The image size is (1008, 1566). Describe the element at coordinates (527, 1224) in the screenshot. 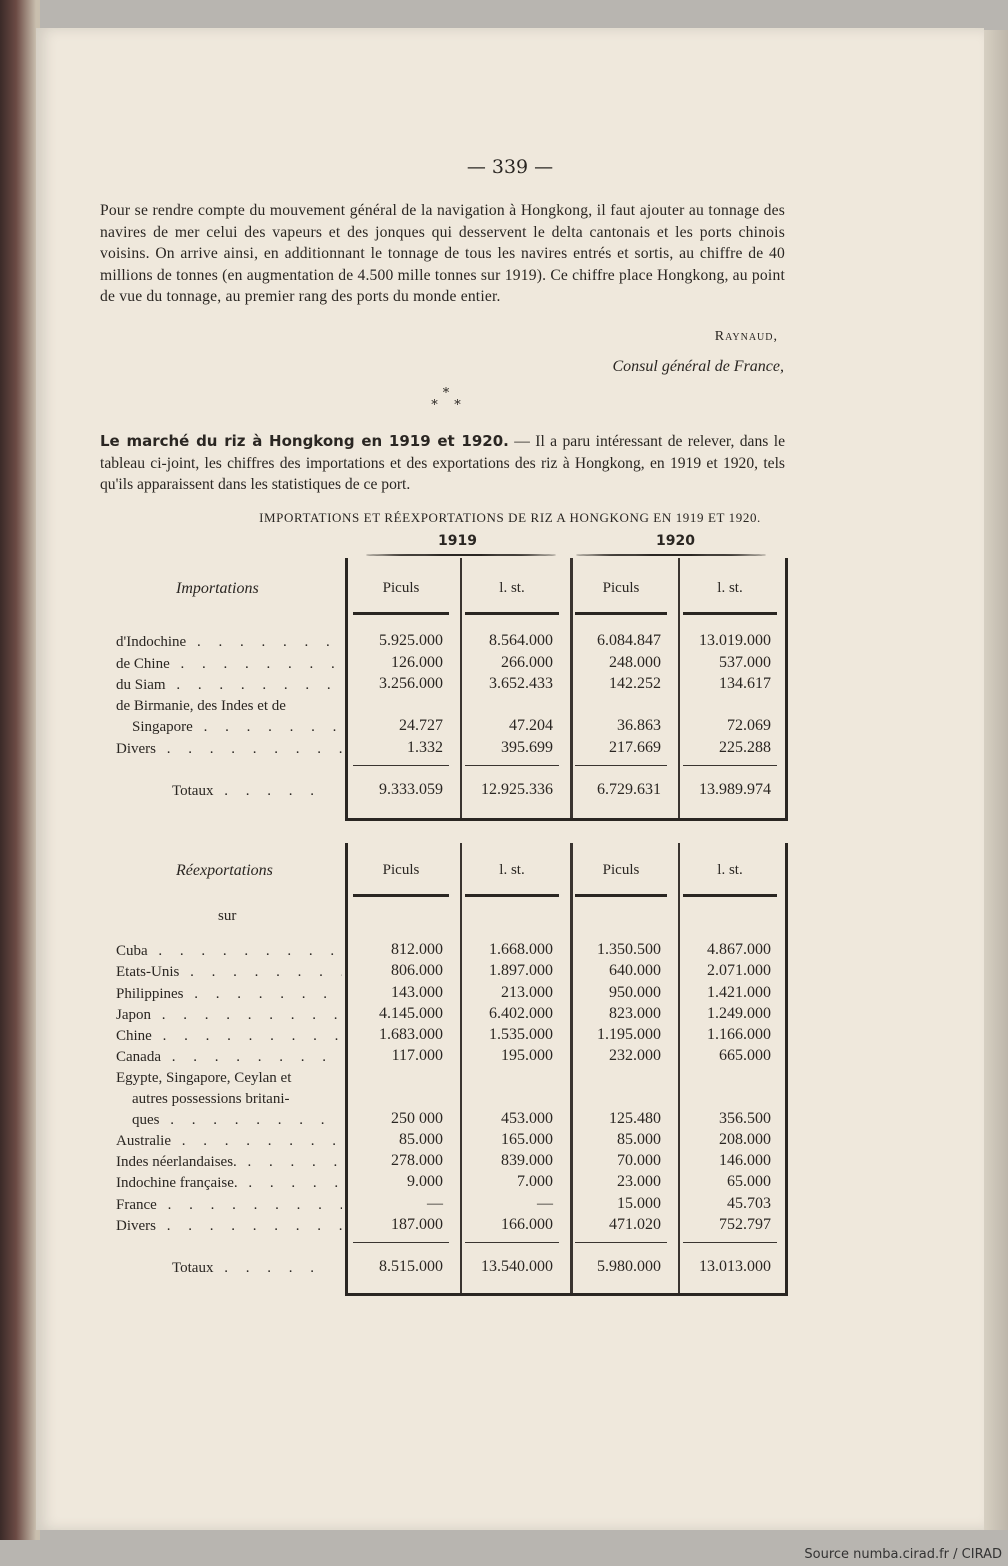

I see `table-cell: 166.000` at that location.